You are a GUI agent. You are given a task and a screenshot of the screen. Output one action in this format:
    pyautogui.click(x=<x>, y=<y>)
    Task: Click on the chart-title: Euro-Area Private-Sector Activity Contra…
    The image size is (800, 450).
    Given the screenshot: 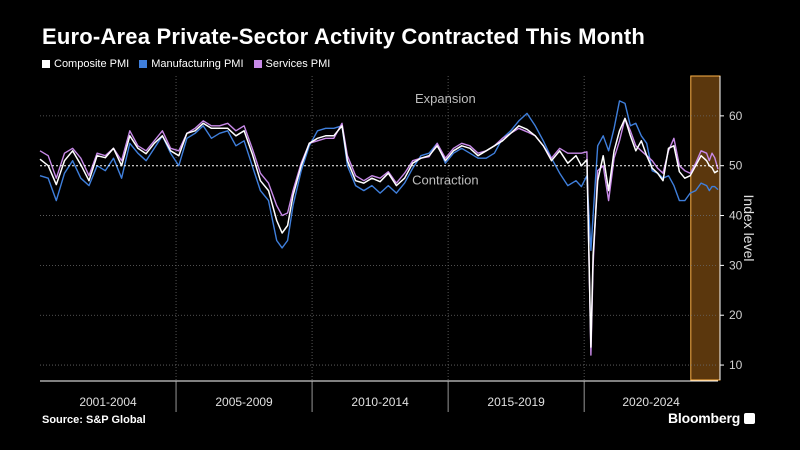 What is the action you would take?
    pyautogui.click(x=344, y=36)
    